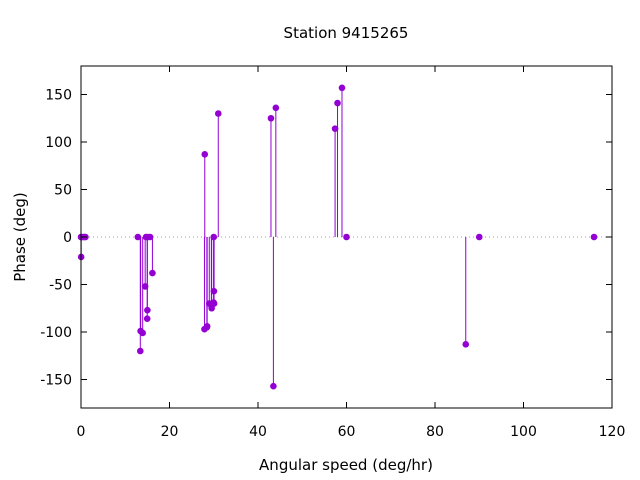 This screenshot has height=480, width=640. What do you see at coordinates (347, 432) in the screenshot?
I see `x-tick-label: 60` at bounding box center [347, 432].